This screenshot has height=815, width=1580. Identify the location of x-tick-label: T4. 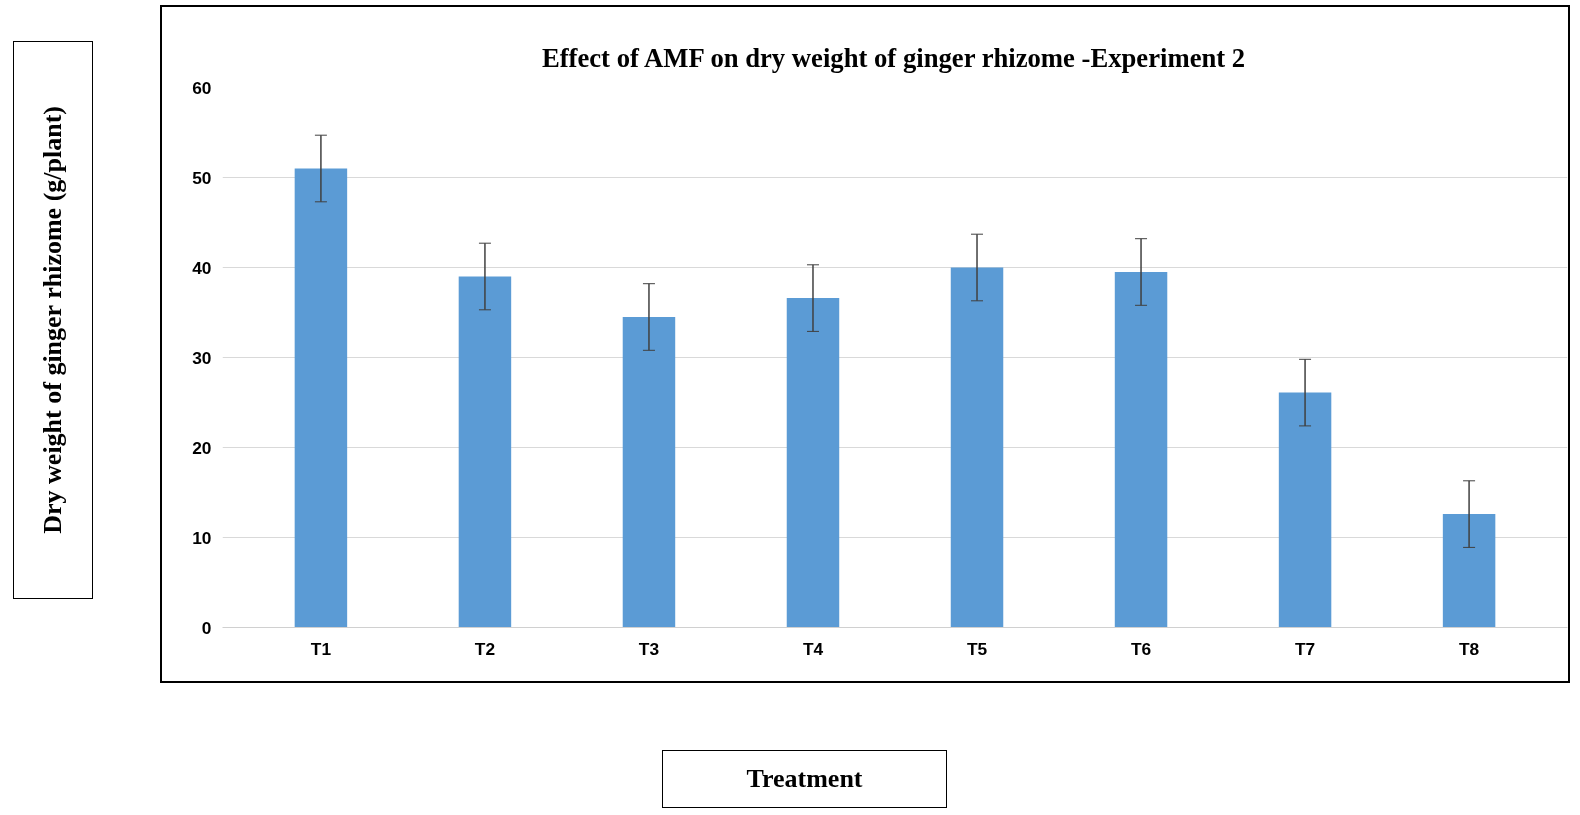
(813, 648).